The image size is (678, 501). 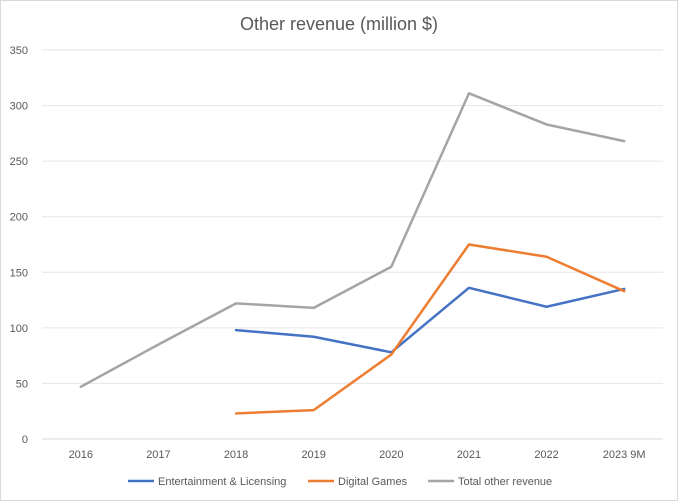 I want to click on y-tick-label: 150, so click(x=19, y=273).